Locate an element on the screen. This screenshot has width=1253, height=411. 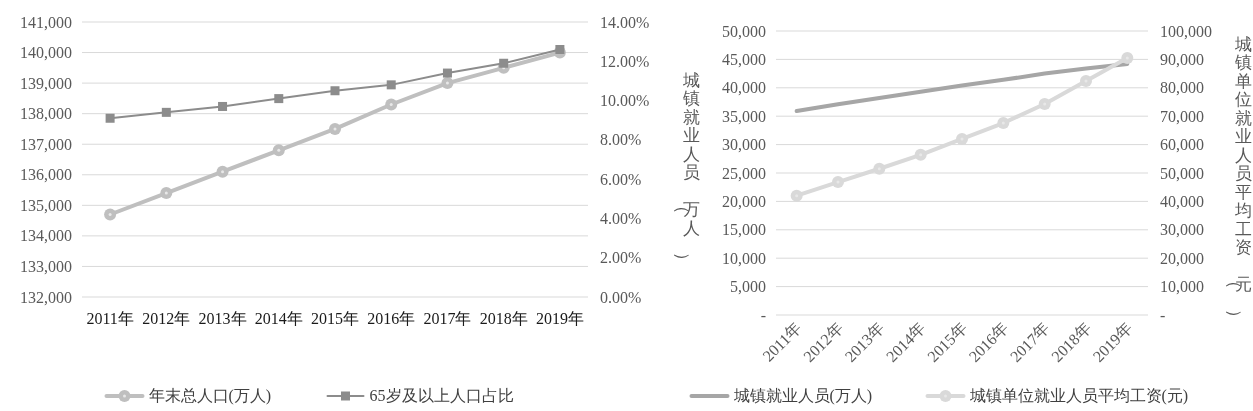
y2-tick-label: 60,000 is located at coordinates (1182, 145).